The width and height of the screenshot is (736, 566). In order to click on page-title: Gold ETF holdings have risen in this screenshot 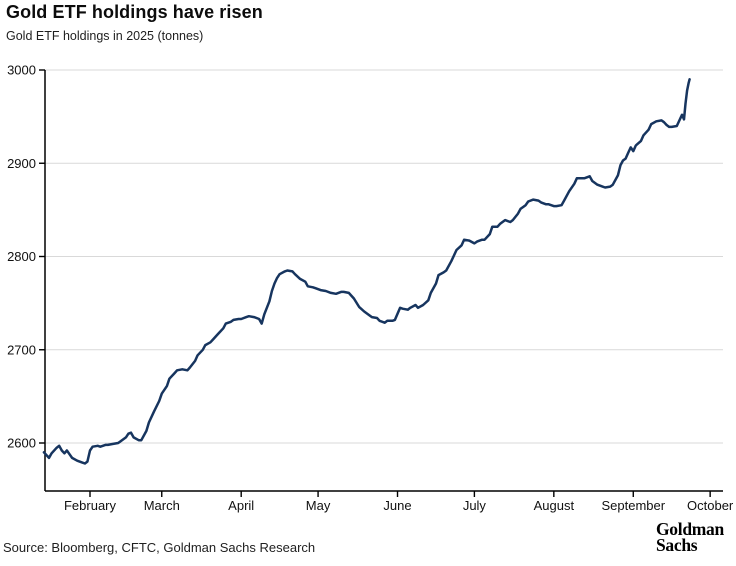, I will do `click(134, 12)`.